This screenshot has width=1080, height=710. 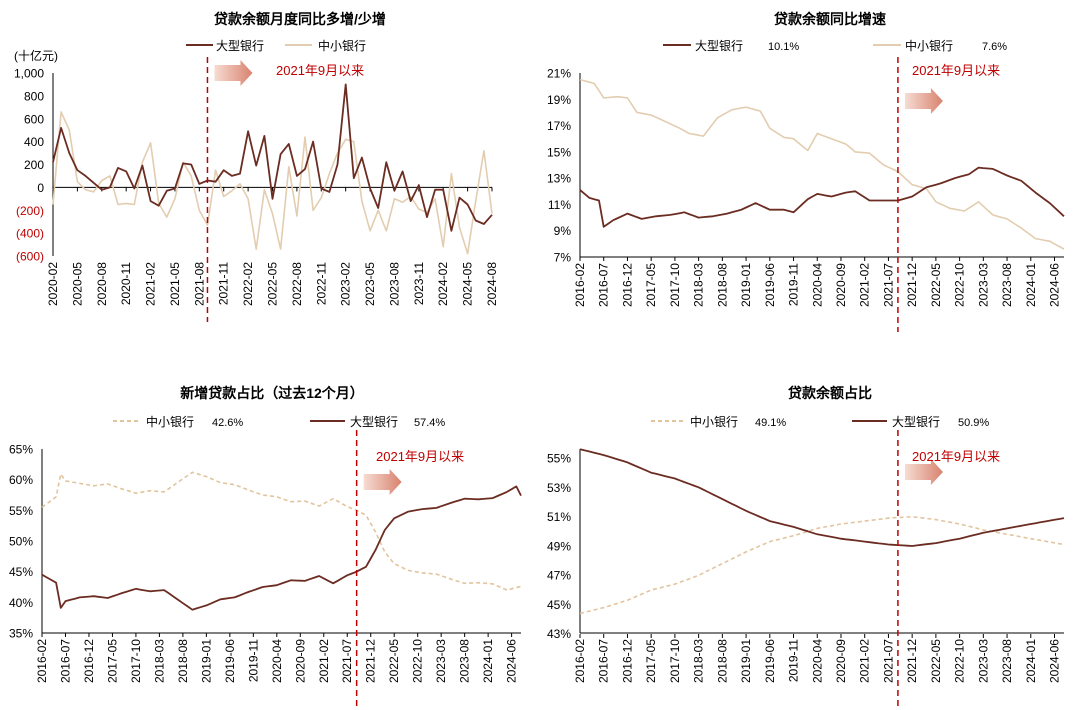 I want to click on chart-4-y-tick: 49%, so click(x=559, y=546).